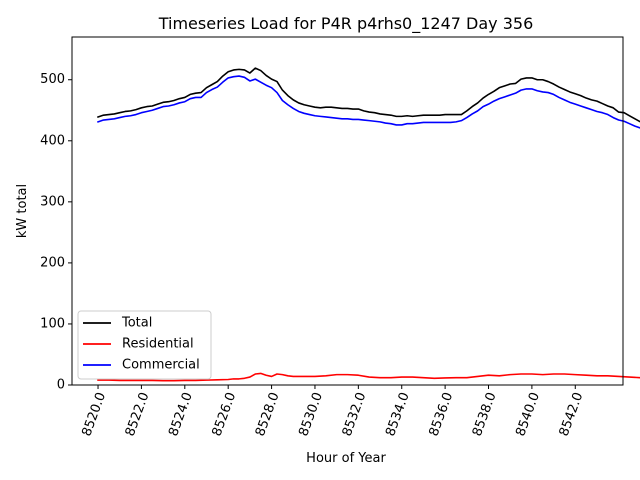 This screenshot has height=480, width=640. What do you see at coordinates (368, 102) in the screenshot?
I see `series-line-commercial` at bounding box center [368, 102].